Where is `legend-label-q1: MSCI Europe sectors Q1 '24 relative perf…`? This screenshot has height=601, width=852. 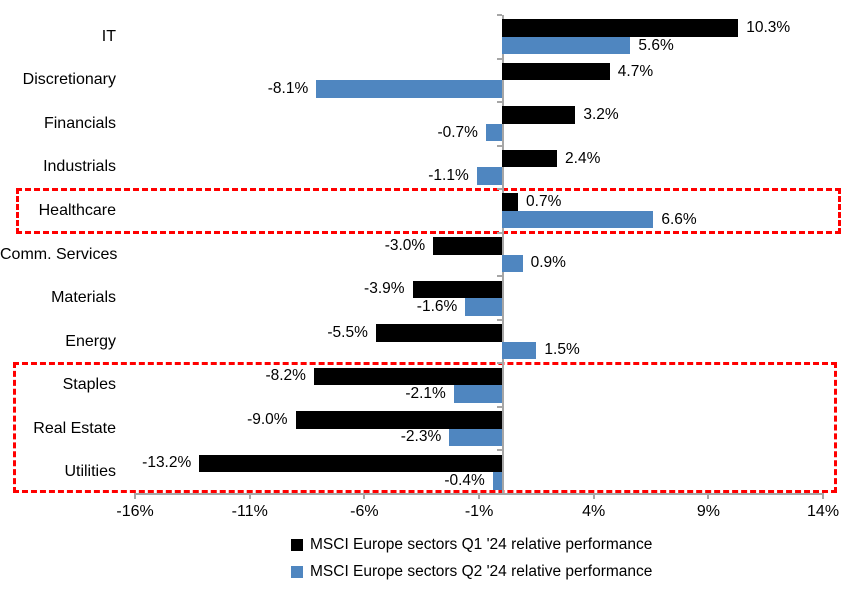
legend-label-q1: MSCI Europe sectors Q1 '24 relative perf… is located at coordinates (481, 544).